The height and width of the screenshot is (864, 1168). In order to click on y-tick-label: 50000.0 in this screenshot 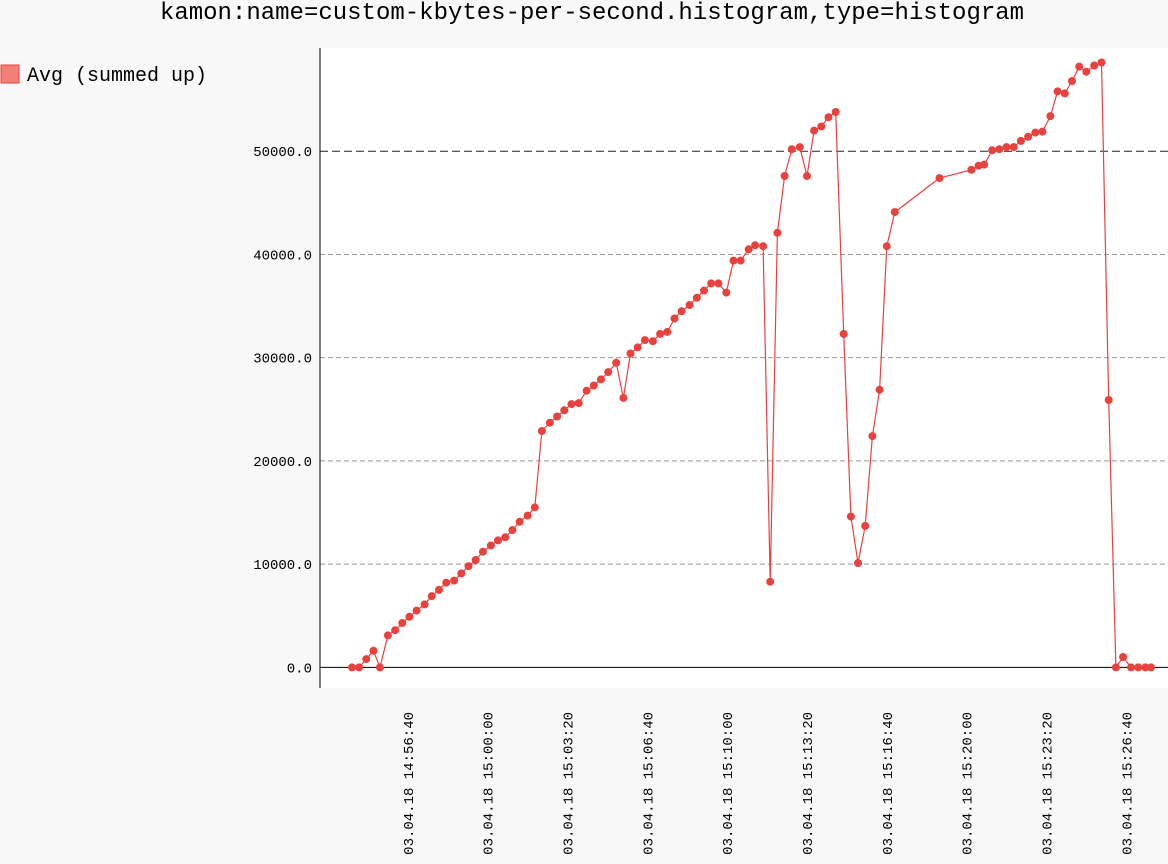, I will do `click(282, 153)`.